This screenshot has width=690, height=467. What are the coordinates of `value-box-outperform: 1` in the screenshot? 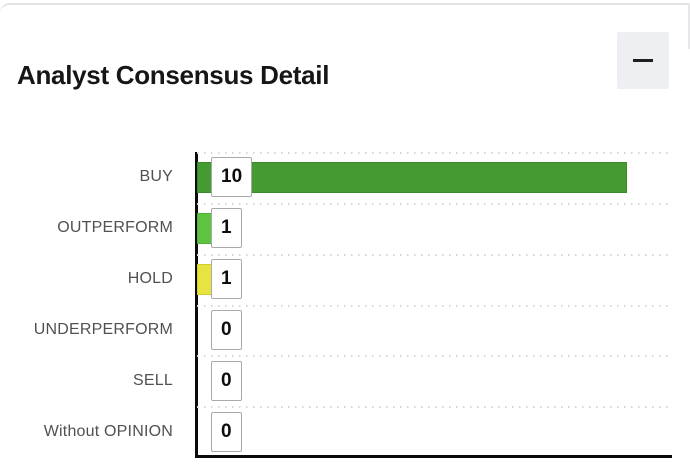 It's located at (226, 228).